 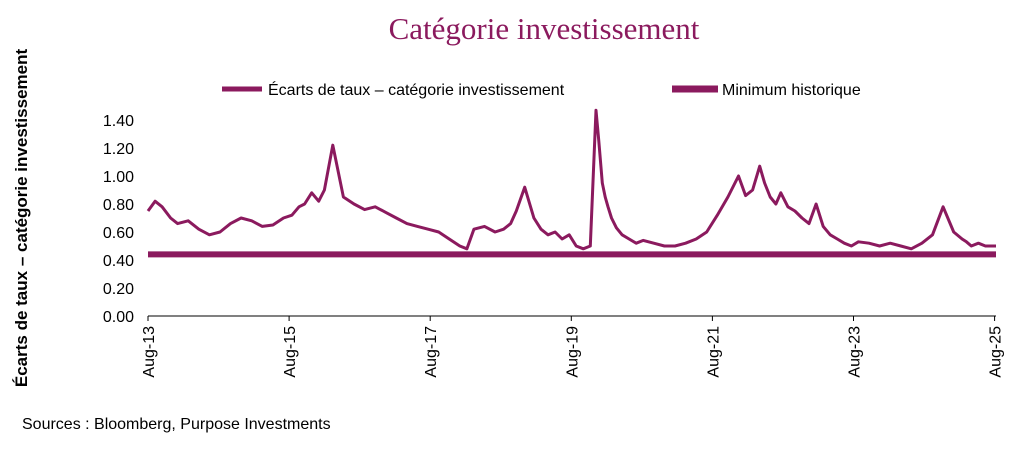 I want to click on y-tick-label: 1.00, so click(x=118, y=177).